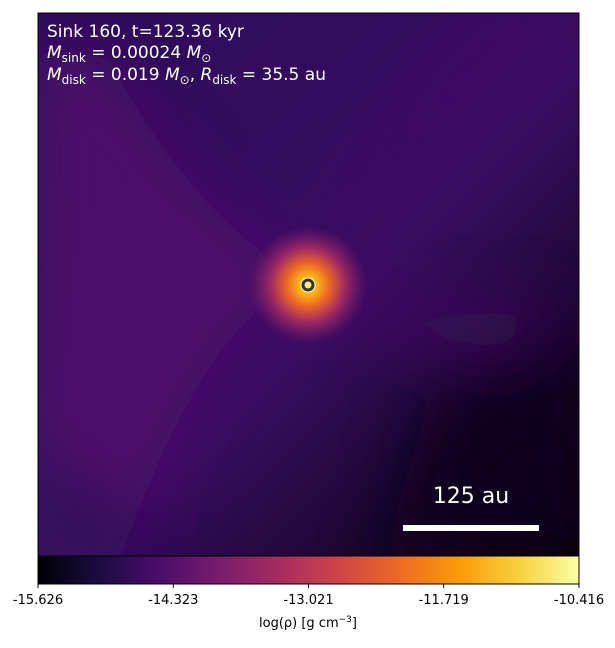 The image size is (615, 648). What do you see at coordinates (173, 600) in the screenshot?
I see `colorbar-tick-label: -14.323` at bounding box center [173, 600].